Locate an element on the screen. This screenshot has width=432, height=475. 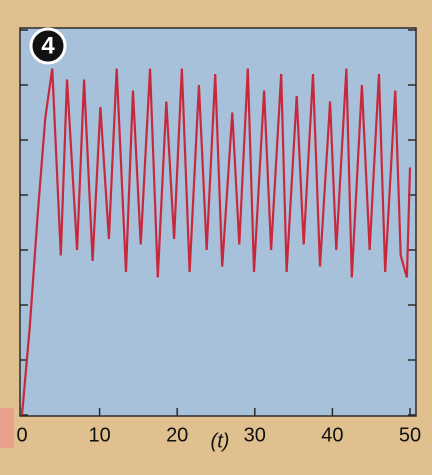
x-tick-label: 0 is located at coordinates (21, 435).